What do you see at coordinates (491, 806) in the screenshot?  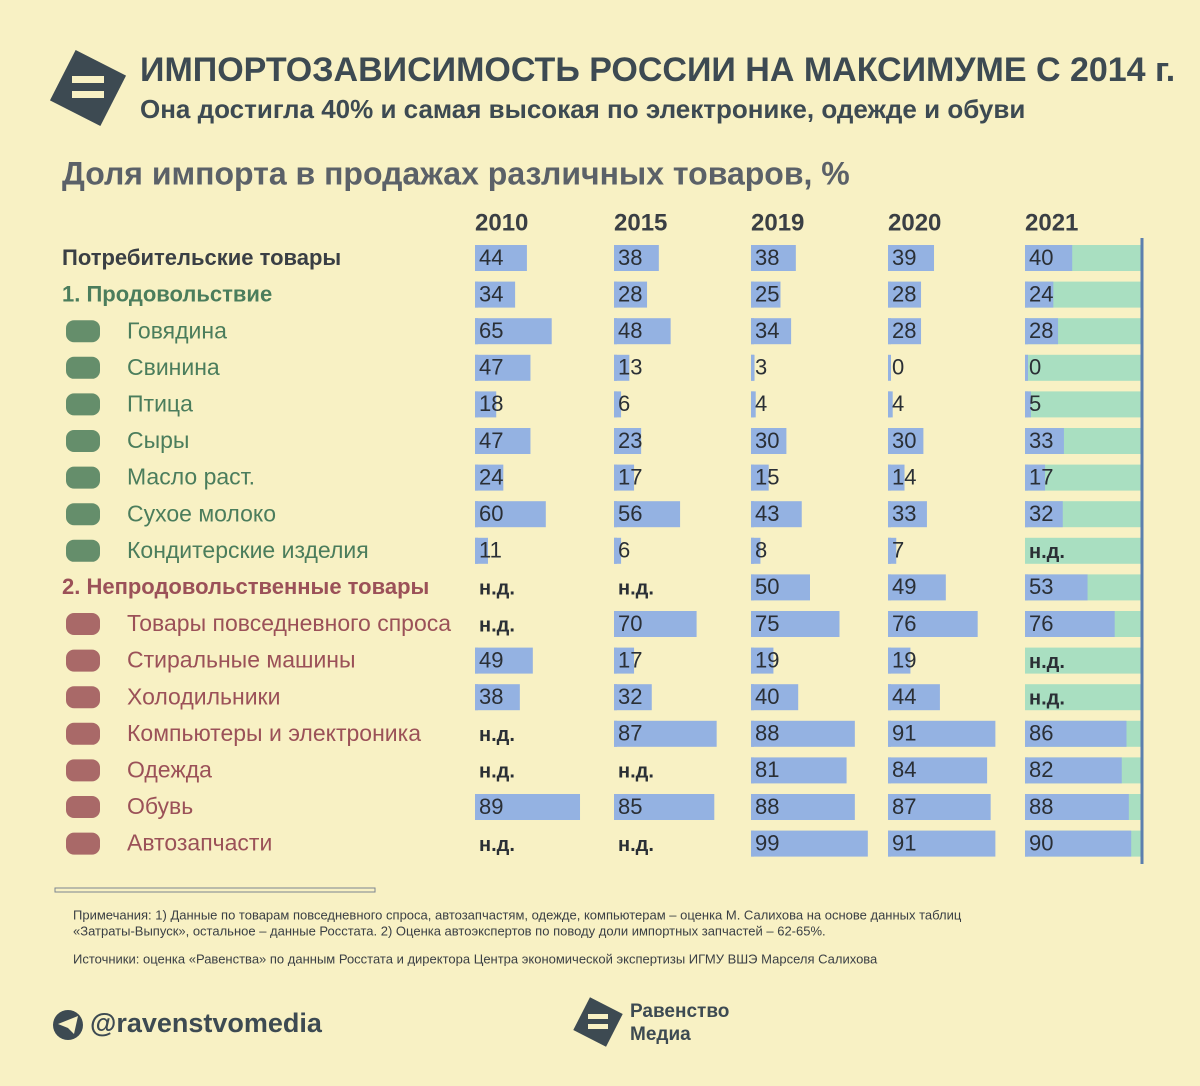 I see `value-label: 89` at bounding box center [491, 806].